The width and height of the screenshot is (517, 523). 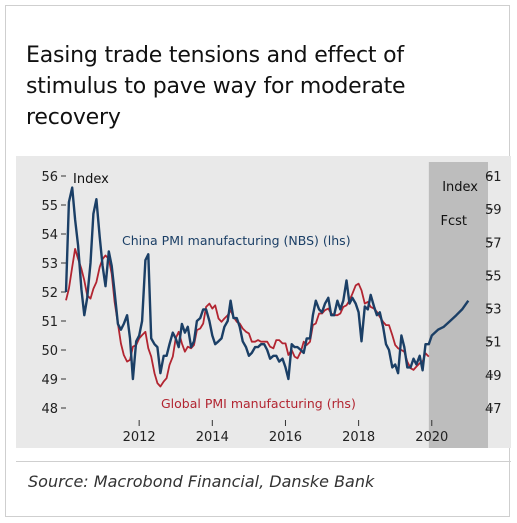 What do you see at coordinates (460, 187) in the screenshot?
I see `right-axis-unit-label: Index` at bounding box center [460, 187].